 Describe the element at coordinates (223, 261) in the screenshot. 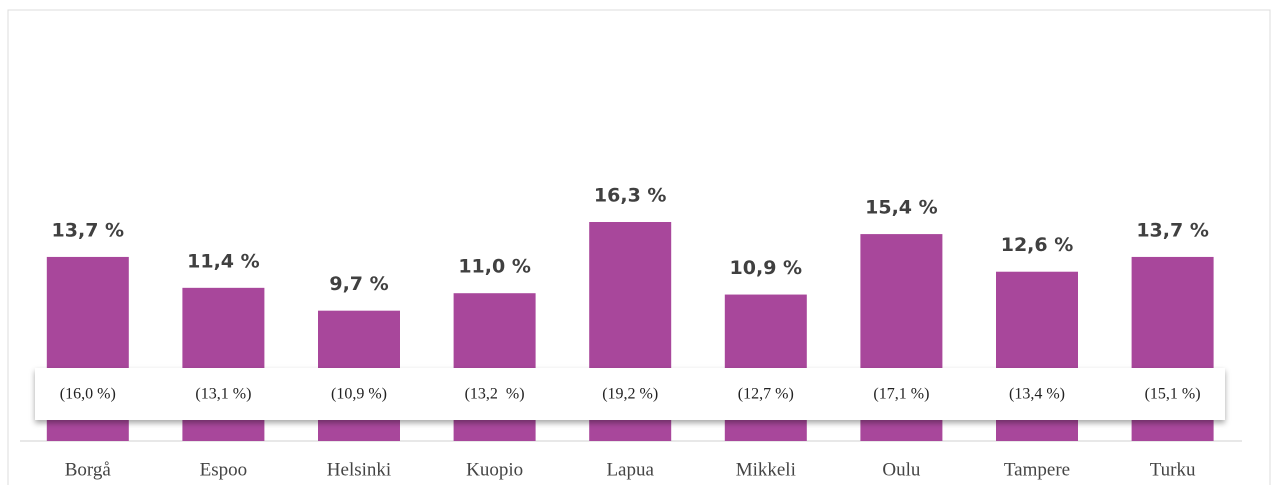

I see `data-label: 11,4 %` at that location.